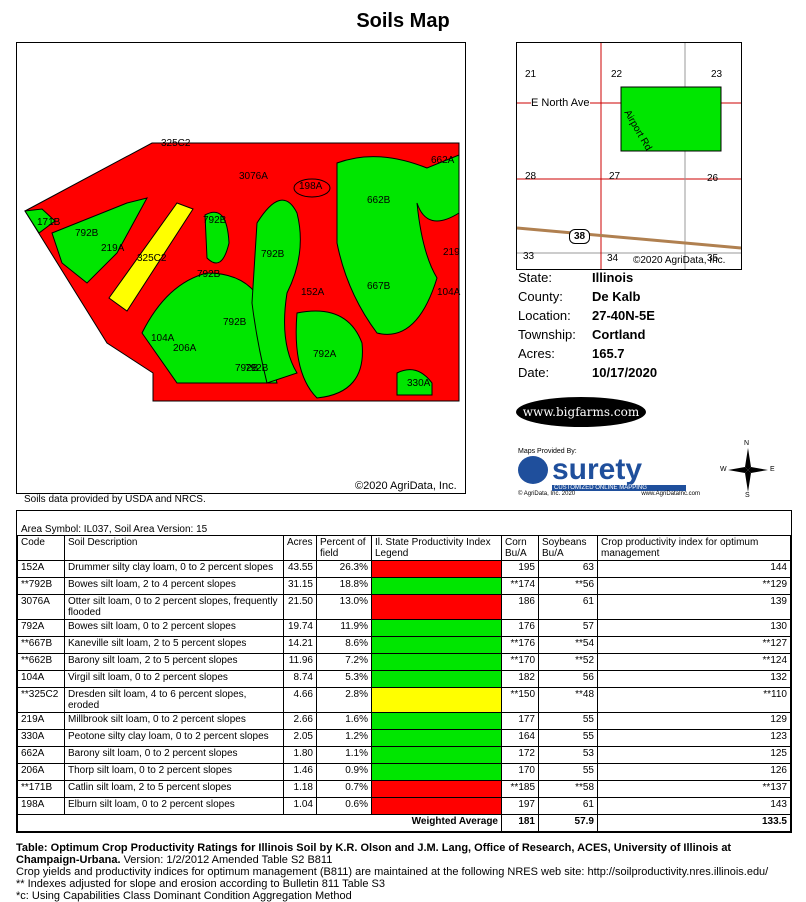 Image resolution: width=806 pixels, height=902 pixels. I want to click on cell-code: 198A, so click(41, 806).